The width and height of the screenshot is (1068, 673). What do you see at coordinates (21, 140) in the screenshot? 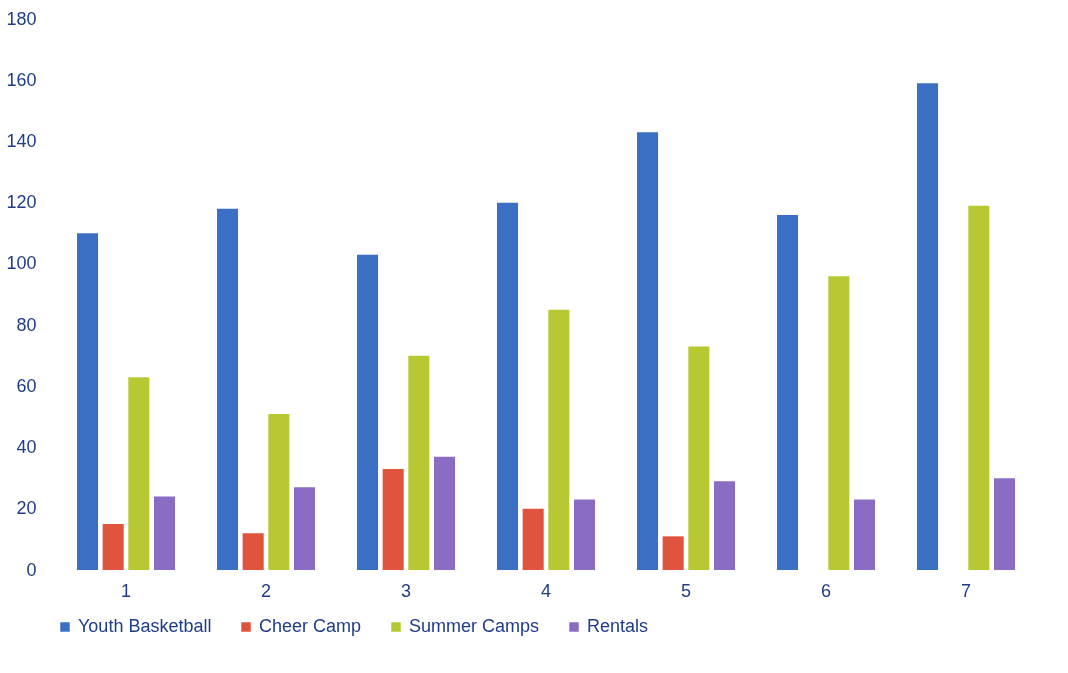
I see `y-tick-label: 140` at bounding box center [21, 140].